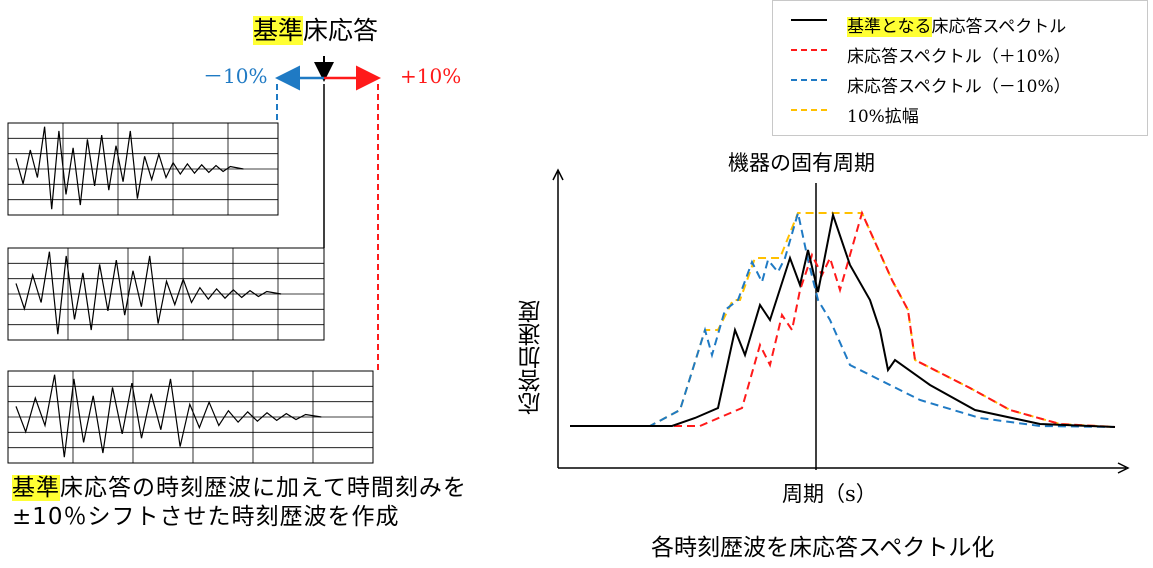 The width and height of the screenshot is (1153, 568). I want to click on legend-swatch-solid, so click(809, 20).